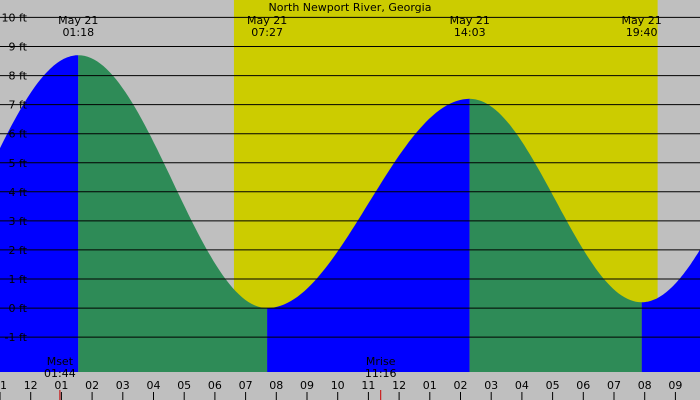 The image size is (700, 400). I want to click on moon-event-time: 01:44, so click(60, 373).